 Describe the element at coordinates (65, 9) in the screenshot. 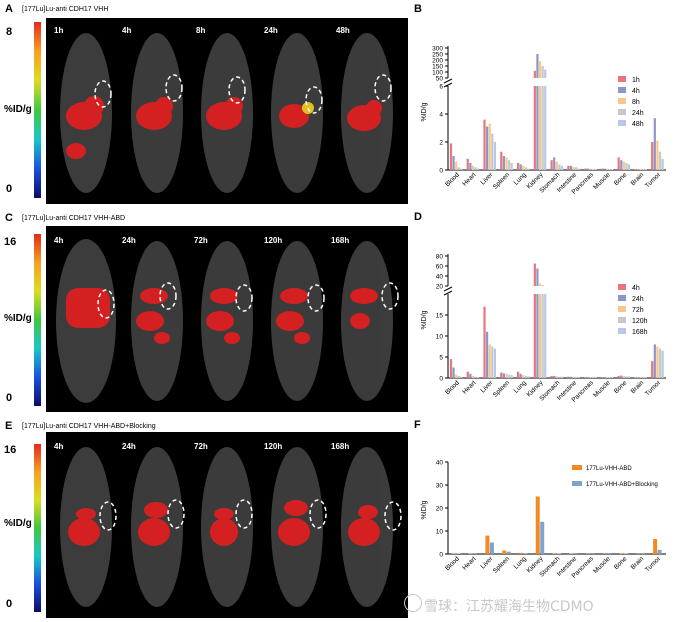

I see `panel-title-a: [177Lu]Lu-anti CDH17 VHH` at that location.